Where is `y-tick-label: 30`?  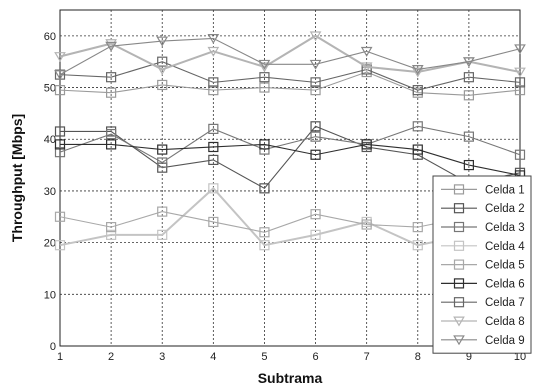 y-tick-label: 30 is located at coordinates (50, 192).